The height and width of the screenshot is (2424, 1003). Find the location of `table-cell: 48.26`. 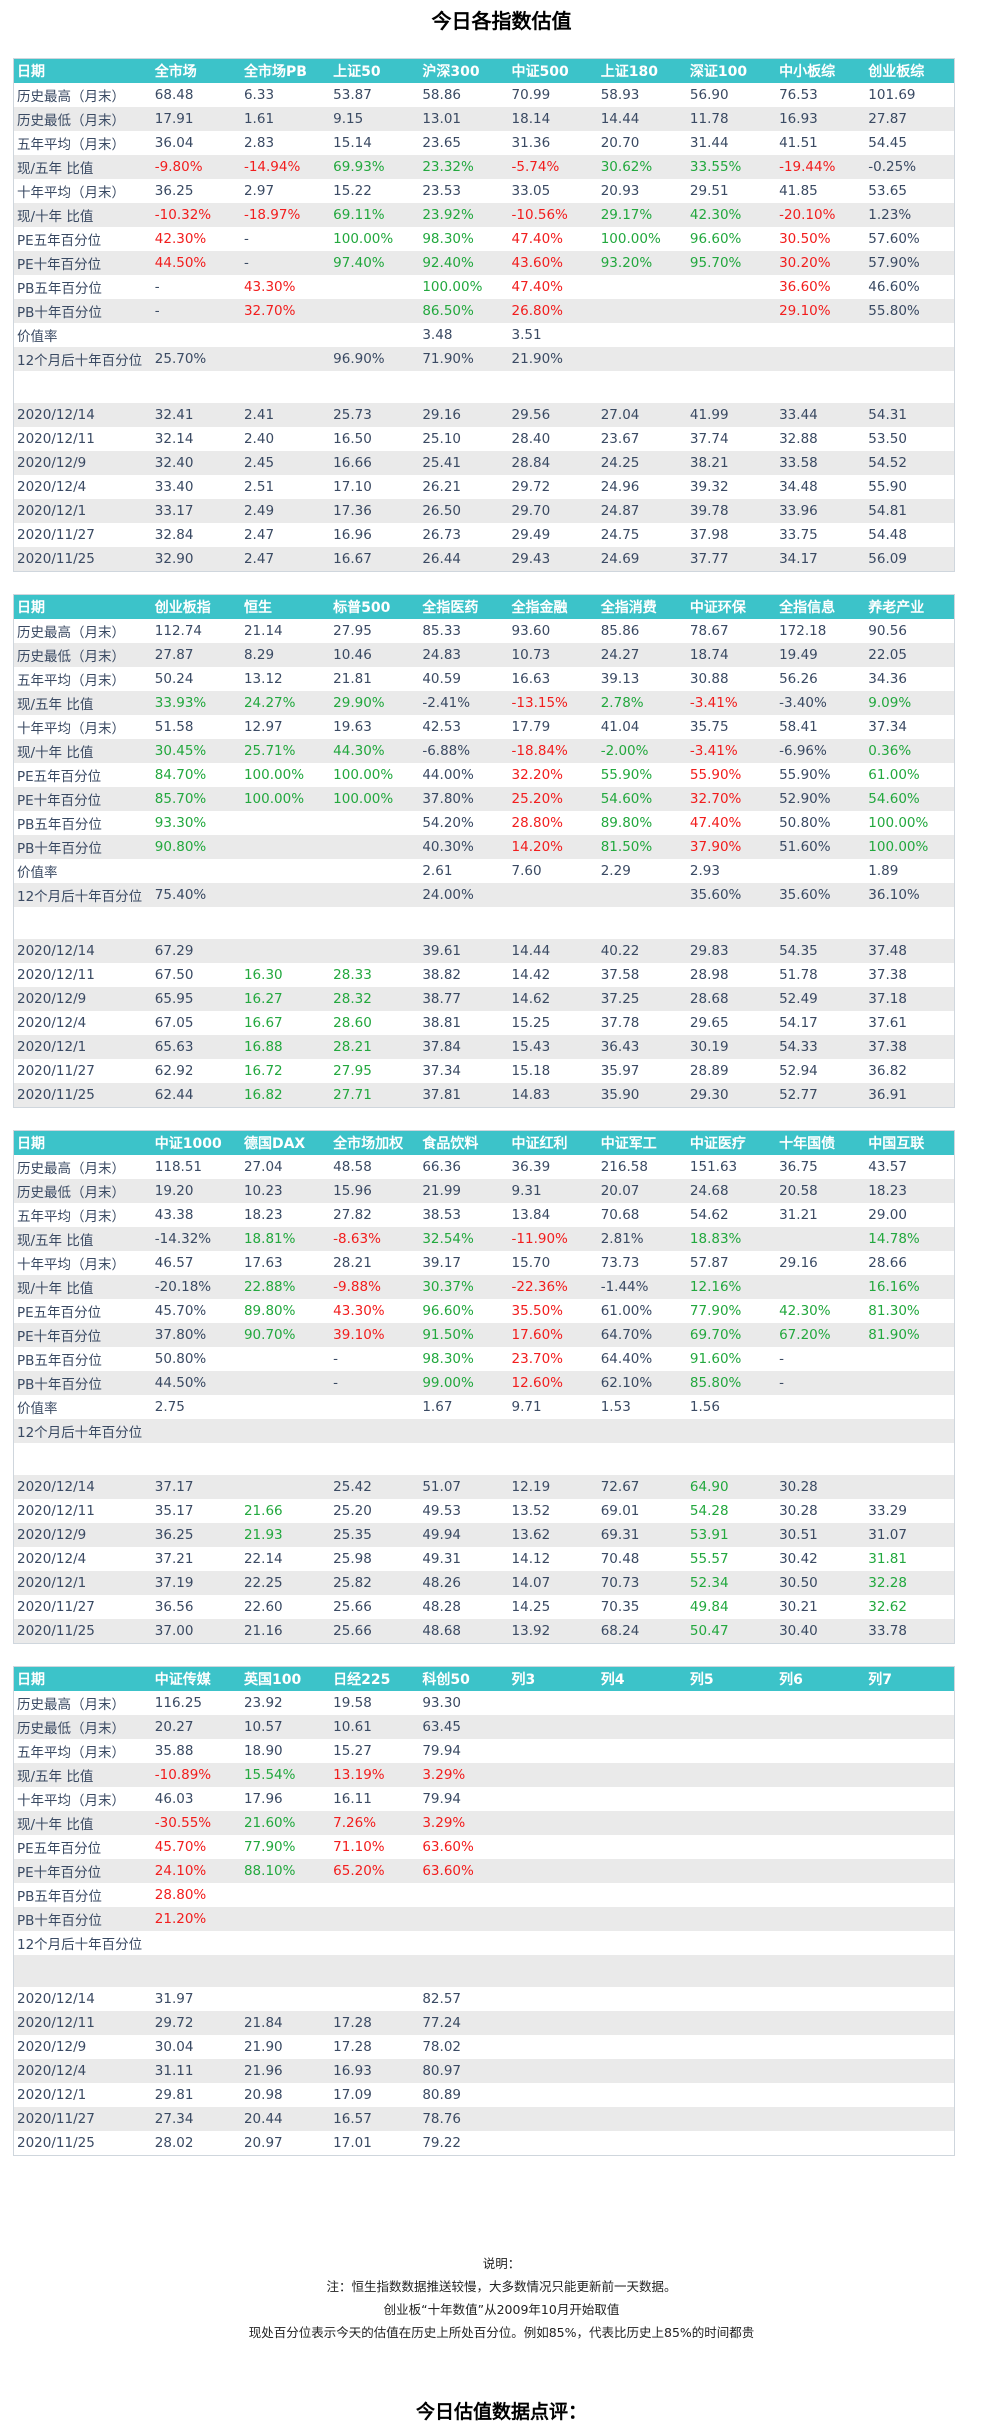

table-cell: 48.26 is located at coordinates (464, 1583).